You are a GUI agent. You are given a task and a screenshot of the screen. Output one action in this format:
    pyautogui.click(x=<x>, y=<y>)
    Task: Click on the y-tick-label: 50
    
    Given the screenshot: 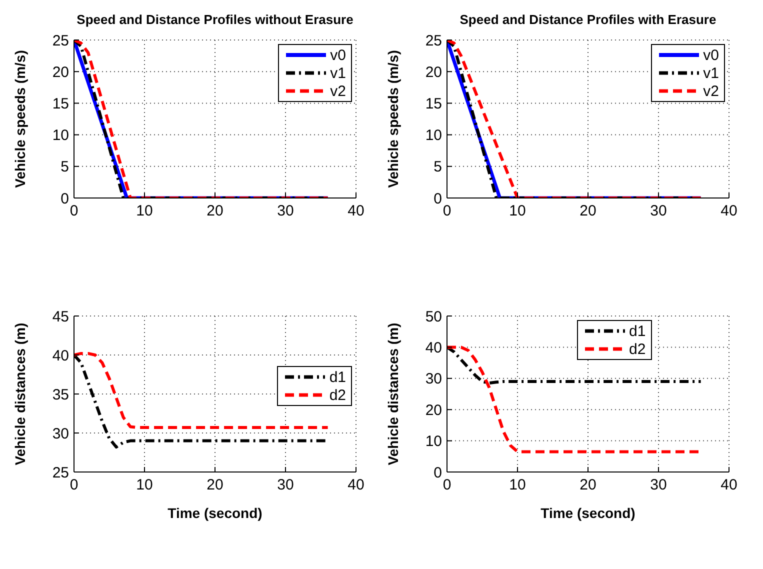 What is the action you would take?
    pyautogui.click(x=433, y=317)
    